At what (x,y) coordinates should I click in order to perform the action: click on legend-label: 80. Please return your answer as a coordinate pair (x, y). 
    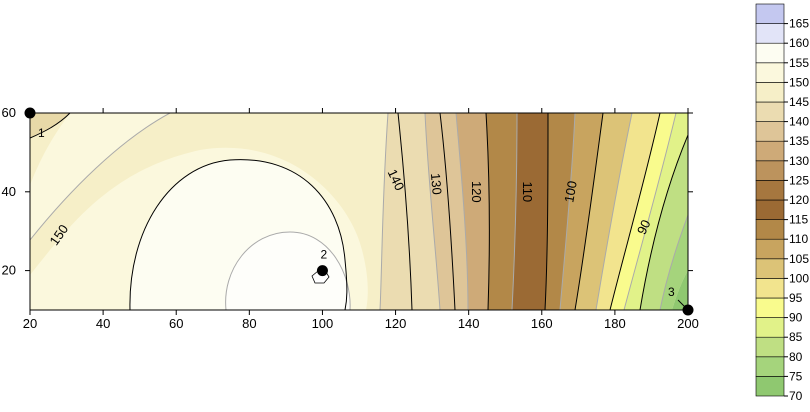
    Looking at the image, I should click on (796, 357).